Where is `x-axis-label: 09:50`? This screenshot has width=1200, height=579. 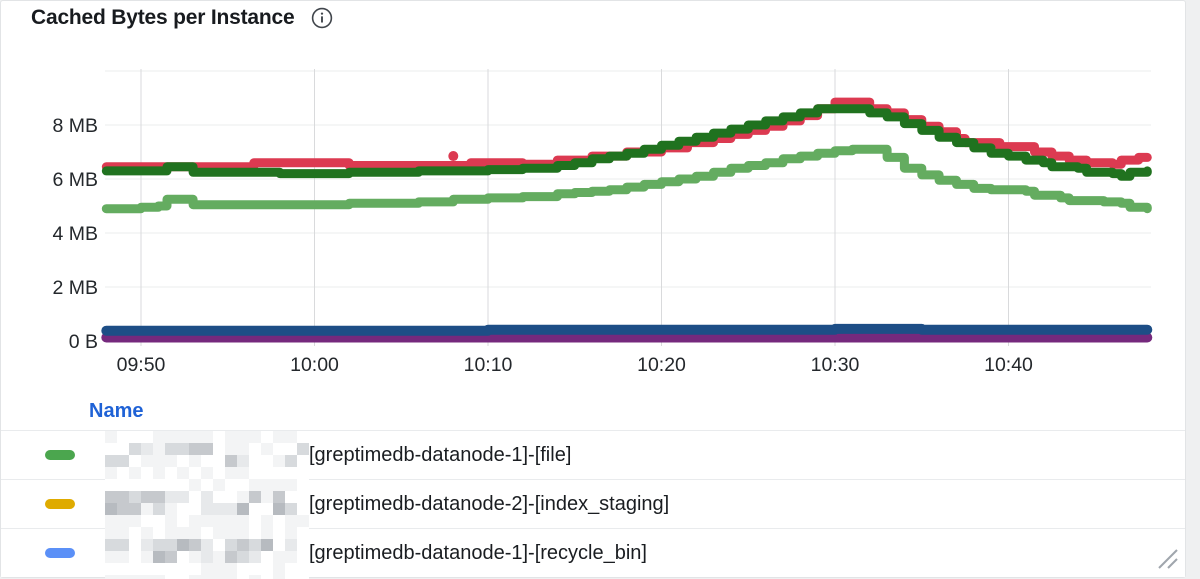 x-axis-label: 09:50 is located at coordinates (141, 365).